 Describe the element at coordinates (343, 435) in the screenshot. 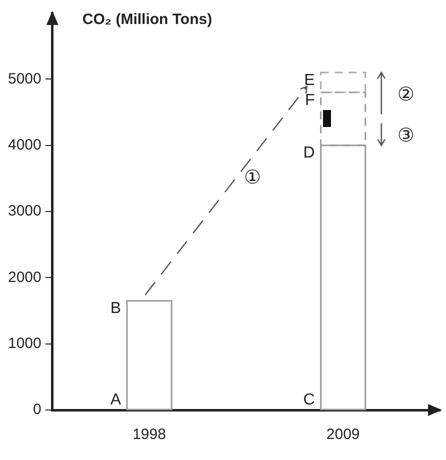

I see `x-tick-label: 2009` at that location.